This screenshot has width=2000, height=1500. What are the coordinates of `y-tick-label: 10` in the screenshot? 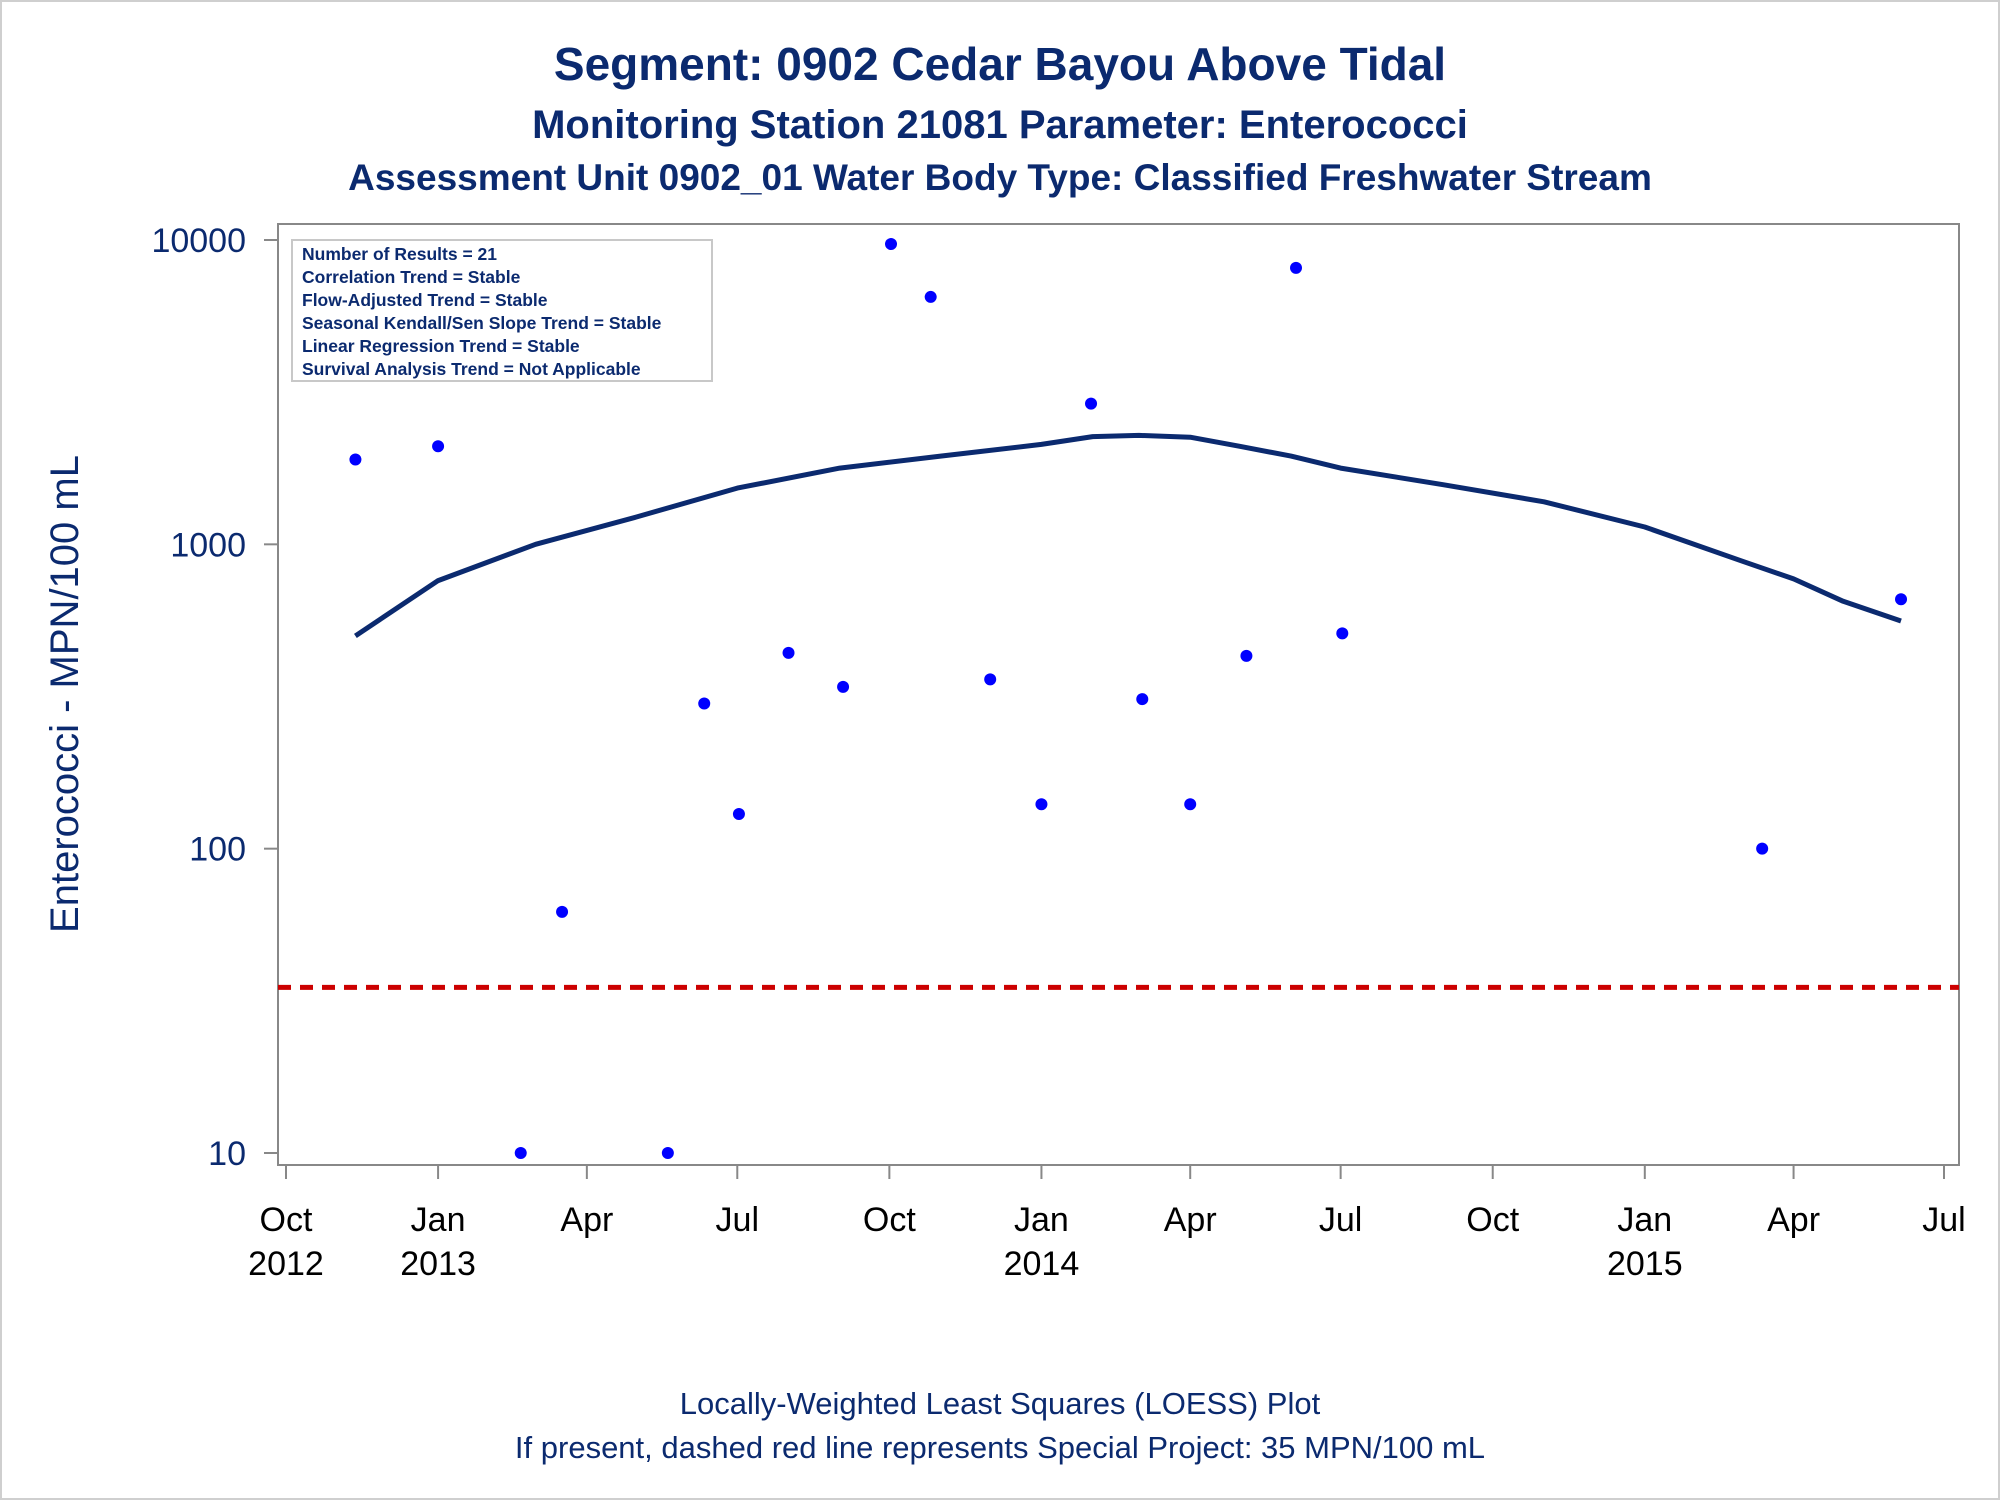 It's located at (227, 1154).